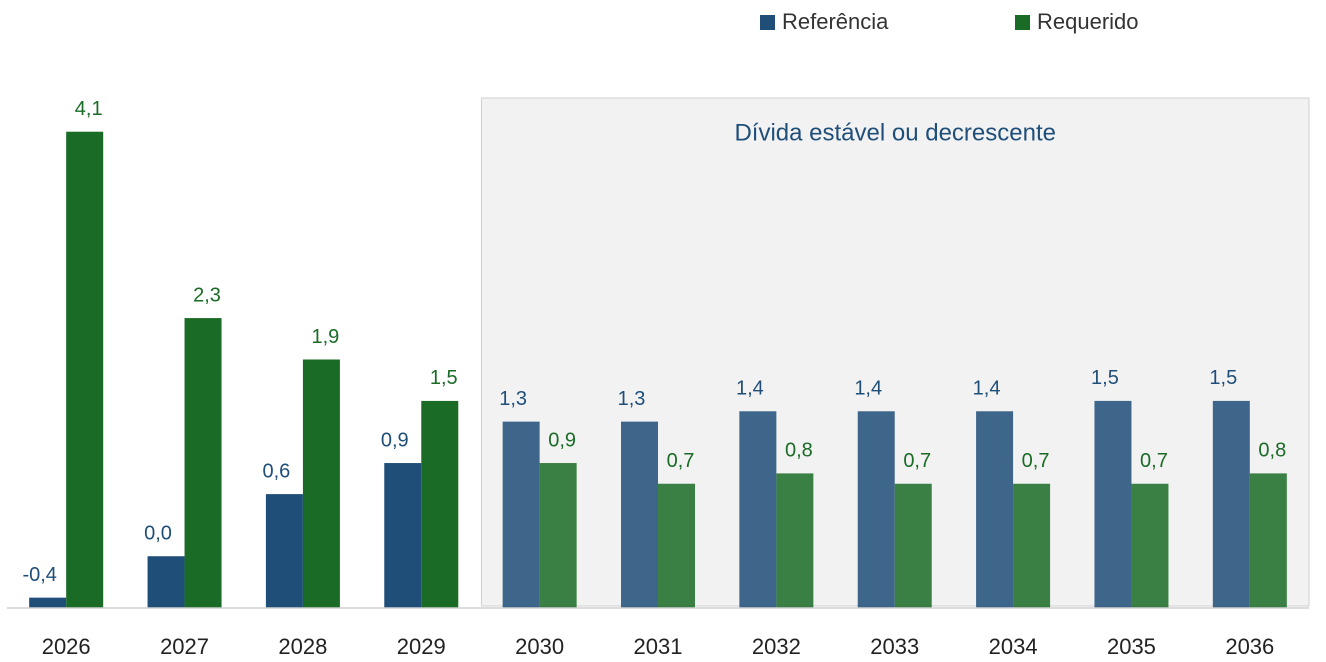 Image resolution: width=1326 pixels, height=662 pixels. Describe the element at coordinates (207, 295) in the screenshot. I see `value-label: 2,3` at that location.